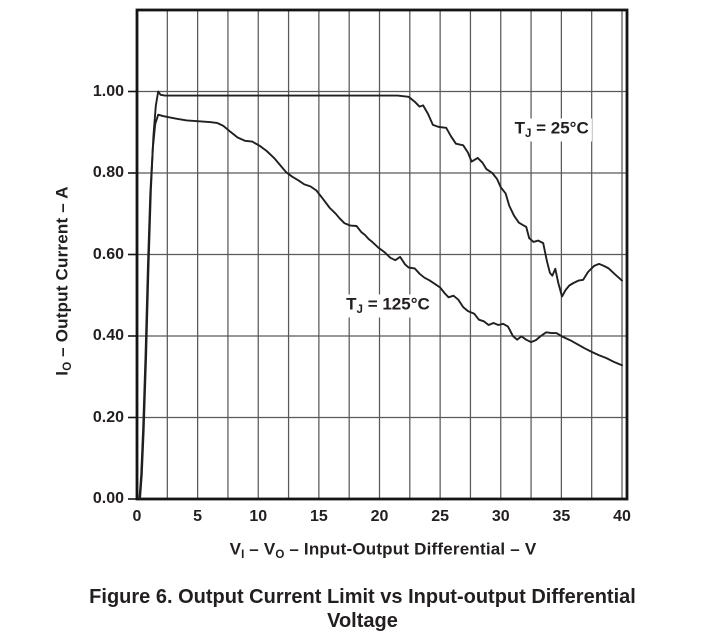 The height and width of the screenshot is (635, 725). What do you see at coordinates (198, 516) in the screenshot?
I see `x-tick-label: 5` at bounding box center [198, 516].